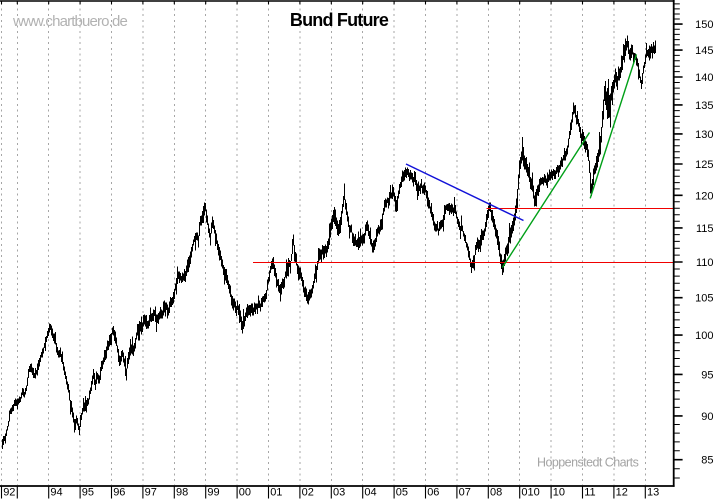 Image resolution: width=717 pixels, height=504 pixels. What do you see at coordinates (69, 21) in the screenshot?
I see `svg-text: www.chartbuero.de` at bounding box center [69, 21].